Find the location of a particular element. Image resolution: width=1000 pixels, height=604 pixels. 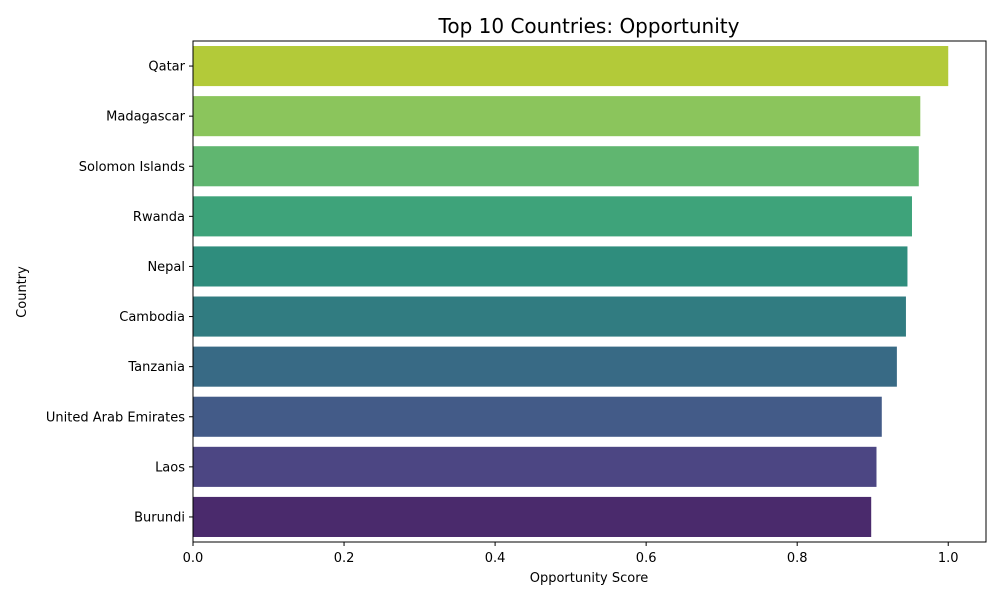

y-axis-label: Country is located at coordinates (22, 292).